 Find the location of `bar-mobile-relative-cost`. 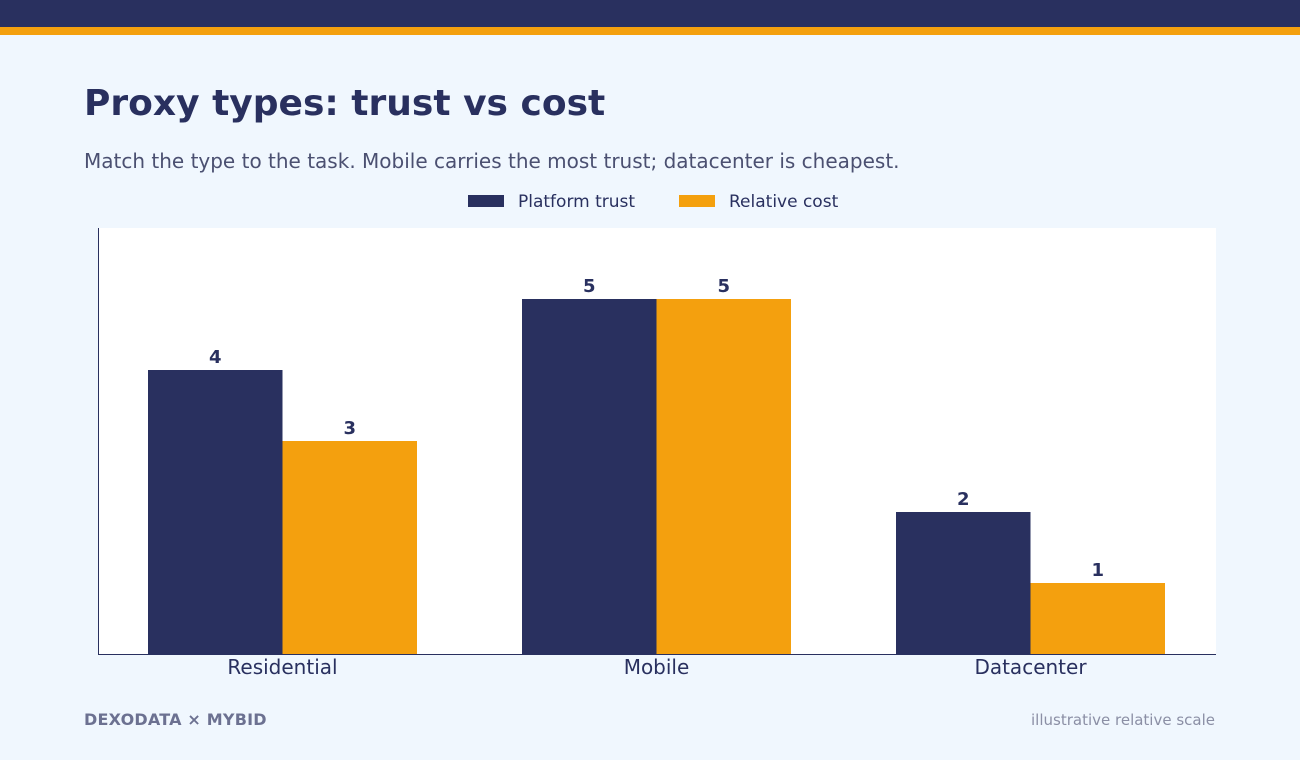

bar-mobile-relative-cost is located at coordinates (723, 476).